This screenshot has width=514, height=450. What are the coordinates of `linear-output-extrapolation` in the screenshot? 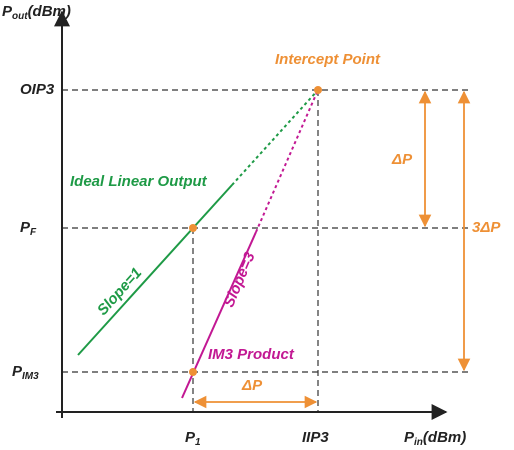 It's located at (275, 137).